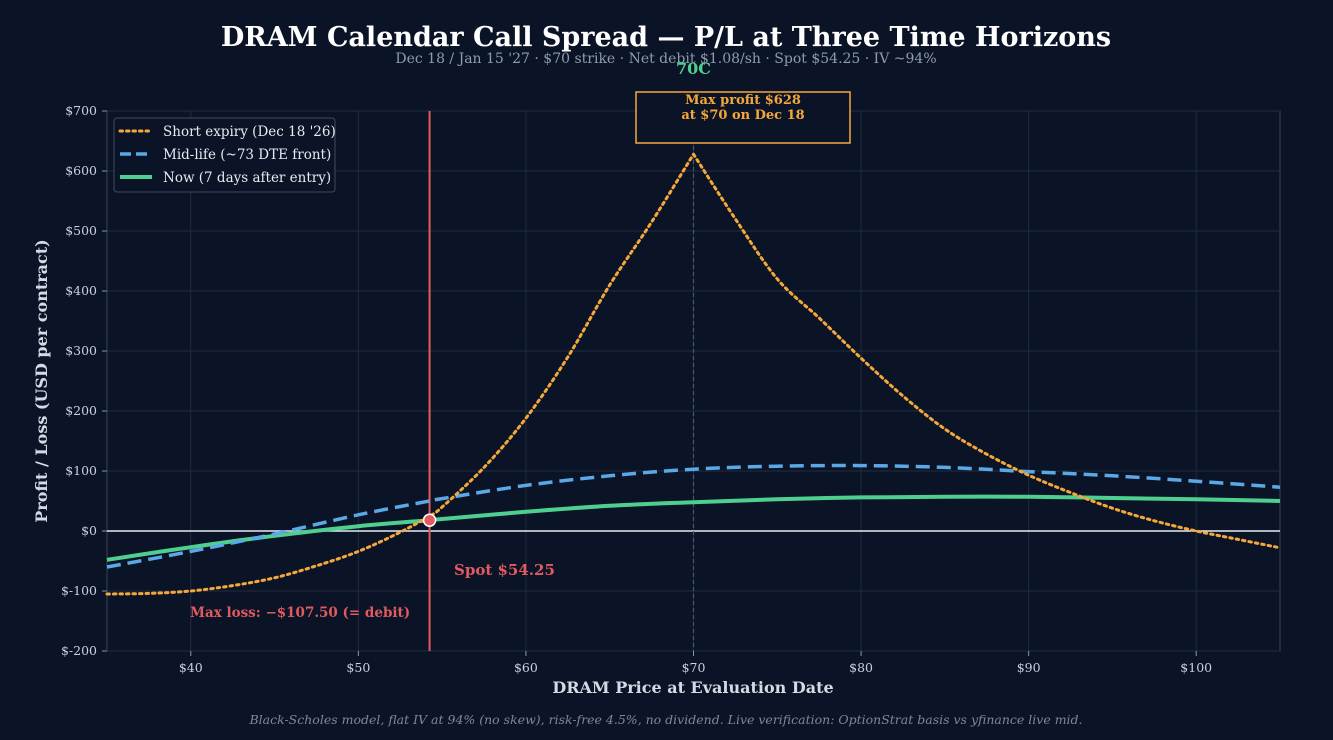 The width and height of the screenshot is (1333, 740). Describe the element at coordinates (743, 100) in the screenshot. I see `max-profit-label: Max profit $628` at that location.